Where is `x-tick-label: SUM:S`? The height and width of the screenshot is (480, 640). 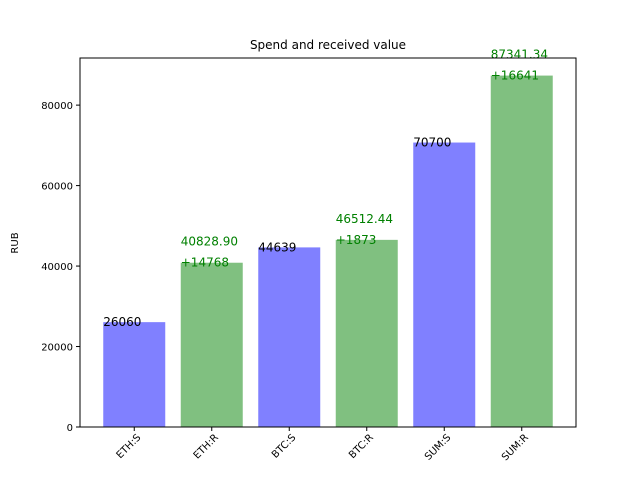 x-tick-label: SUM:S is located at coordinates (438, 447).